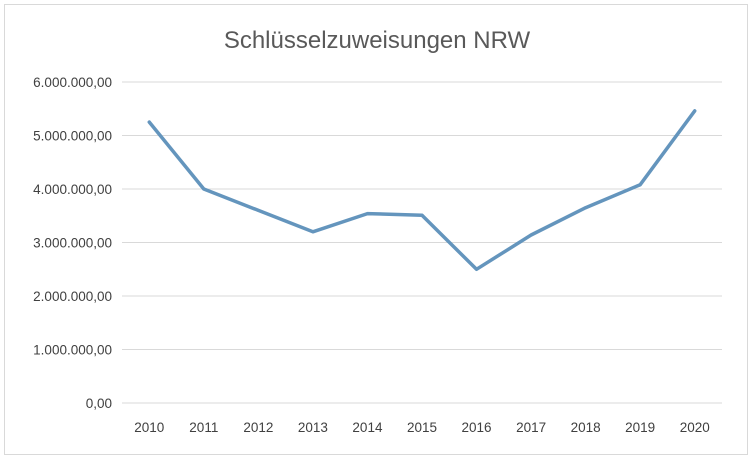 Image resolution: width=754 pixels, height=461 pixels. I want to click on data-point-2017, so click(531, 235).